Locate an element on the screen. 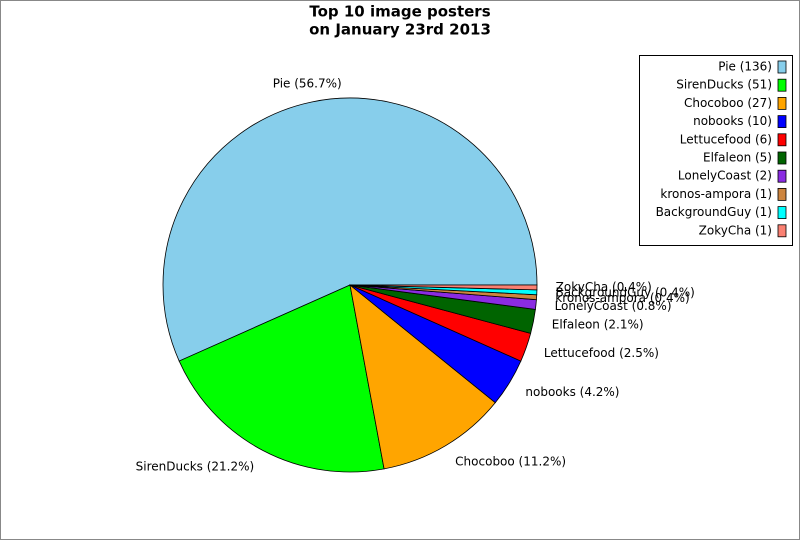 The width and height of the screenshot is (800, 540). slice-label: BackgroundGuy (0.4%) is located at coordinates (625, 293).